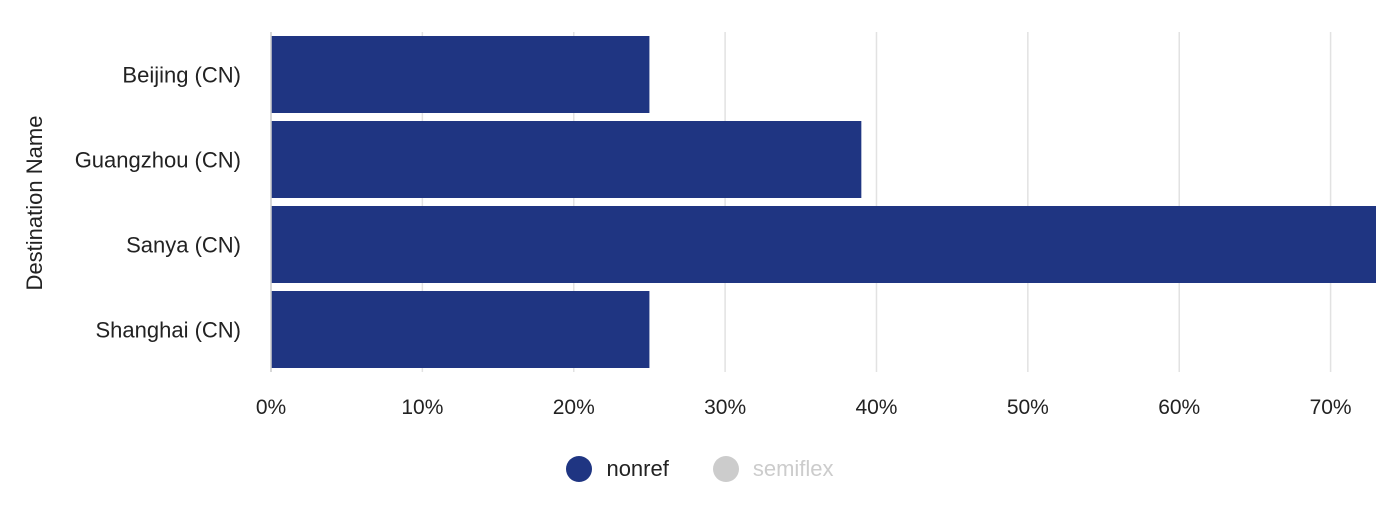  Describe the element at coordinates (566, 159) in the screenshot. I see `bar-guangzhou-cn` at that location.